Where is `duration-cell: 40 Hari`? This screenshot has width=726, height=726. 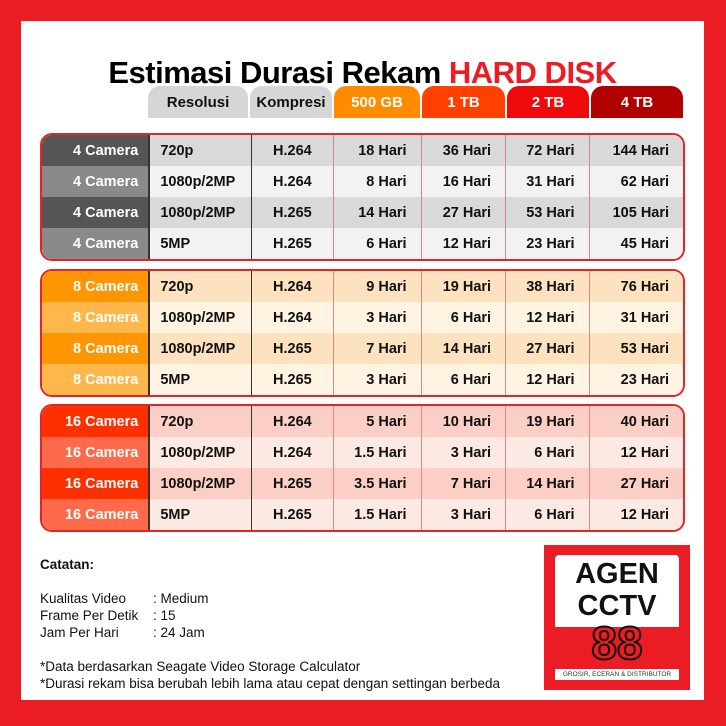
duration-cell: 40 Hari is located at coordinates (635, 421).